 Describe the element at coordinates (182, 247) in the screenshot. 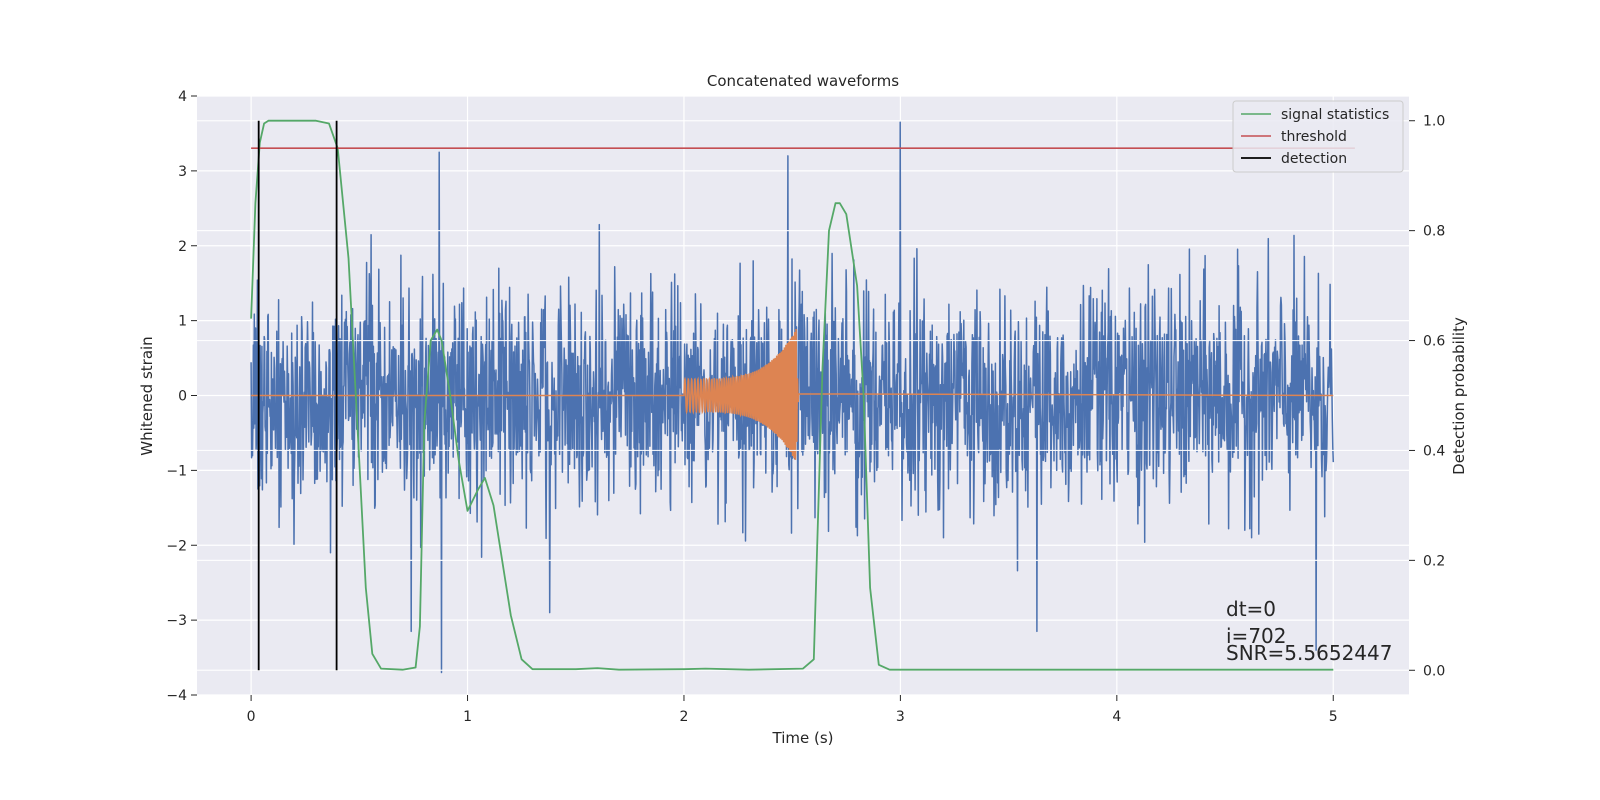

I see `y-tick-label: 2` at that location.